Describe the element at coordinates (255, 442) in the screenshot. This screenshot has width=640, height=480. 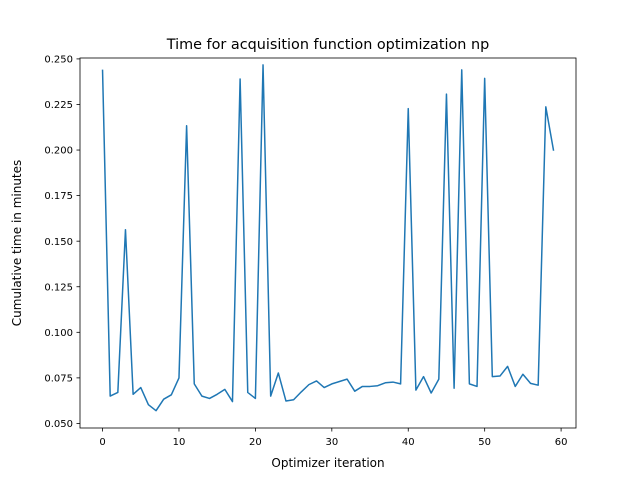
I see `x-tick-label: 20` at that location.